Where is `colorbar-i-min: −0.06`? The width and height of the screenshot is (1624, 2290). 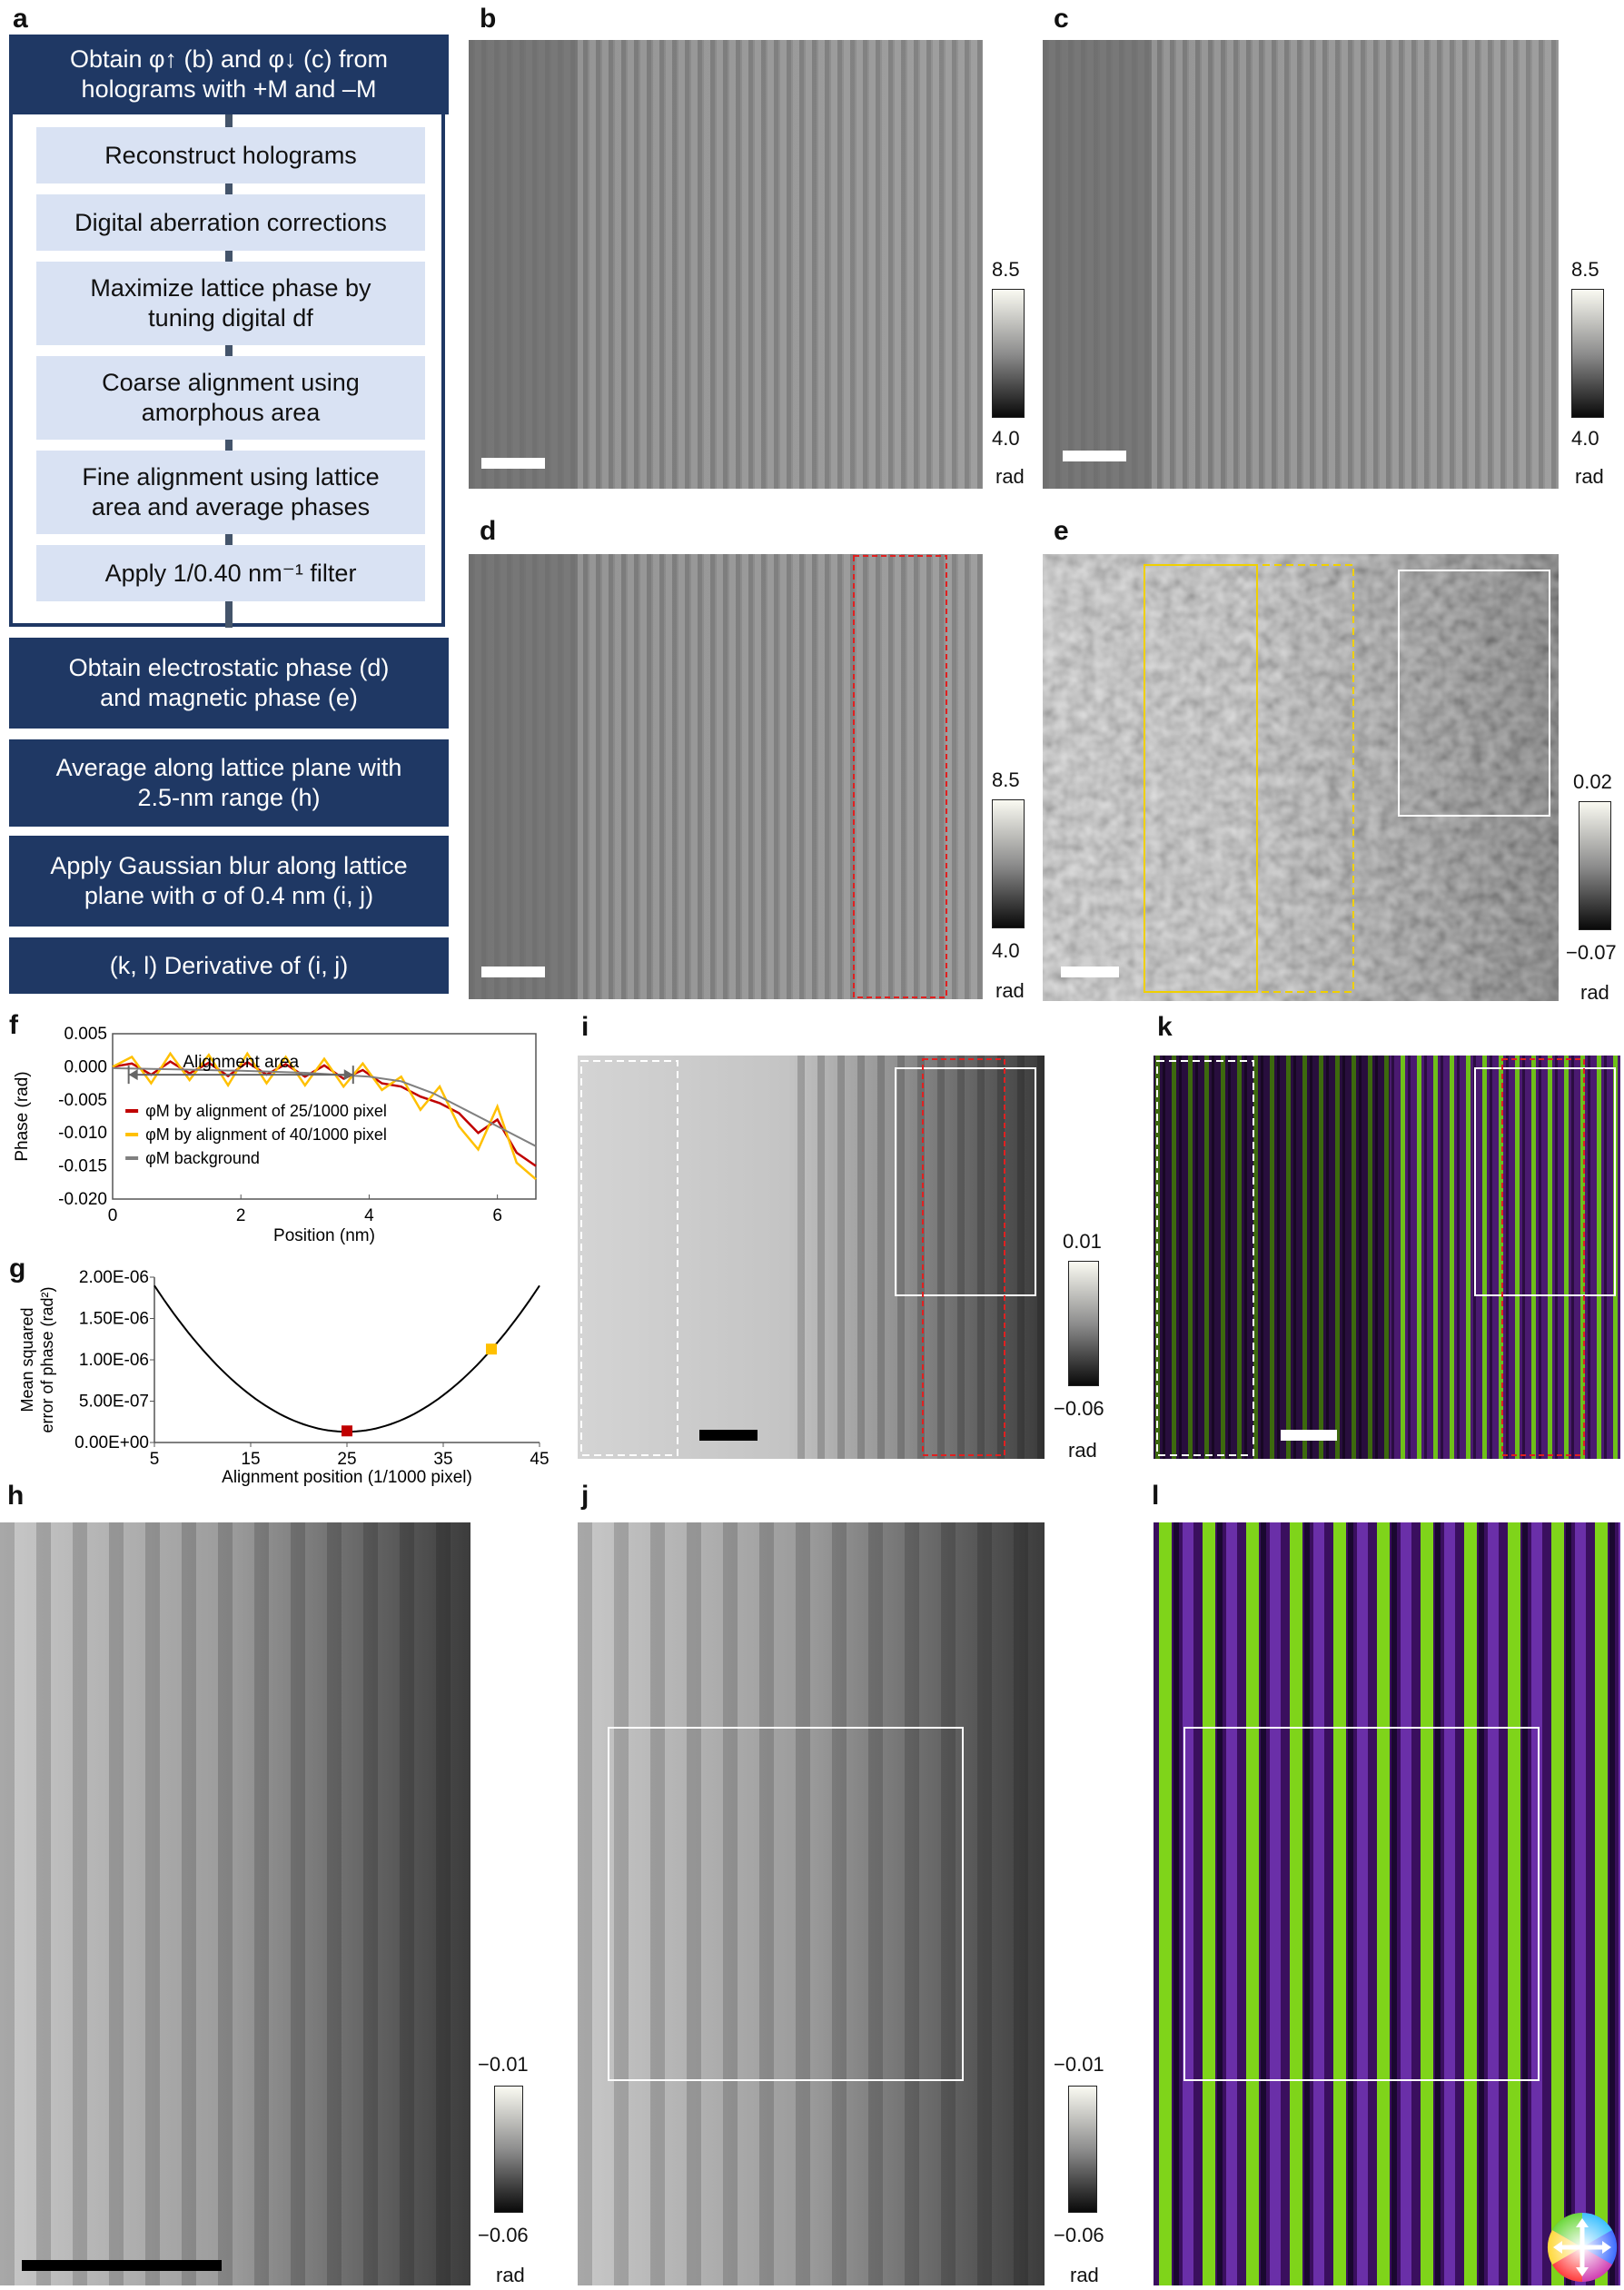
colorbar-i-min: −0.06 is located at coordinates (1079, 1408).